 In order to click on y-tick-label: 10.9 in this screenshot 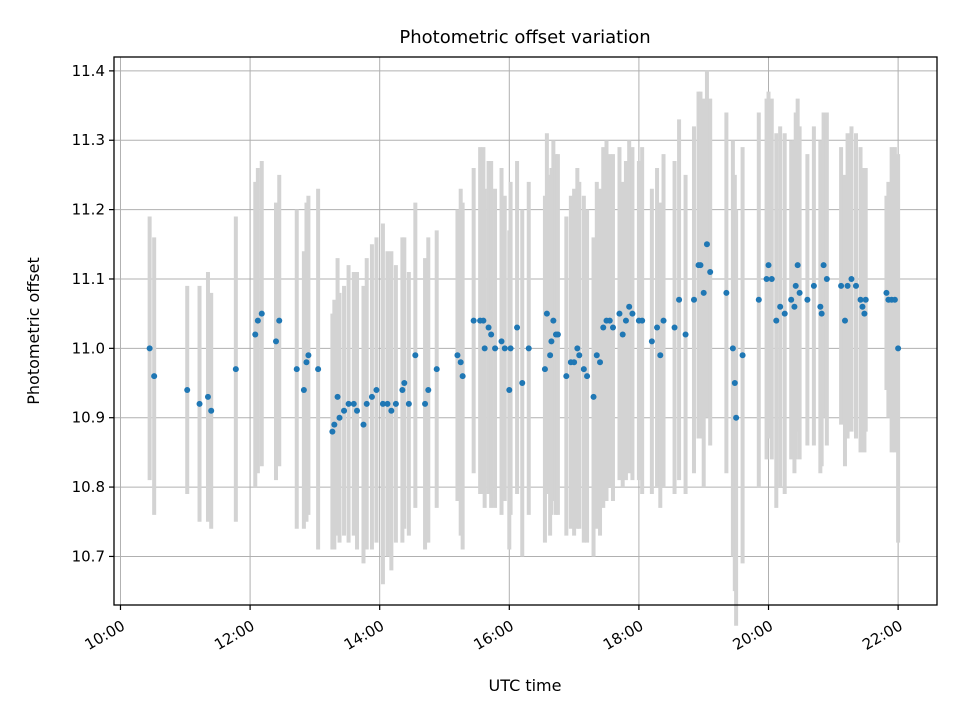, I will do `click(88, 418)`.